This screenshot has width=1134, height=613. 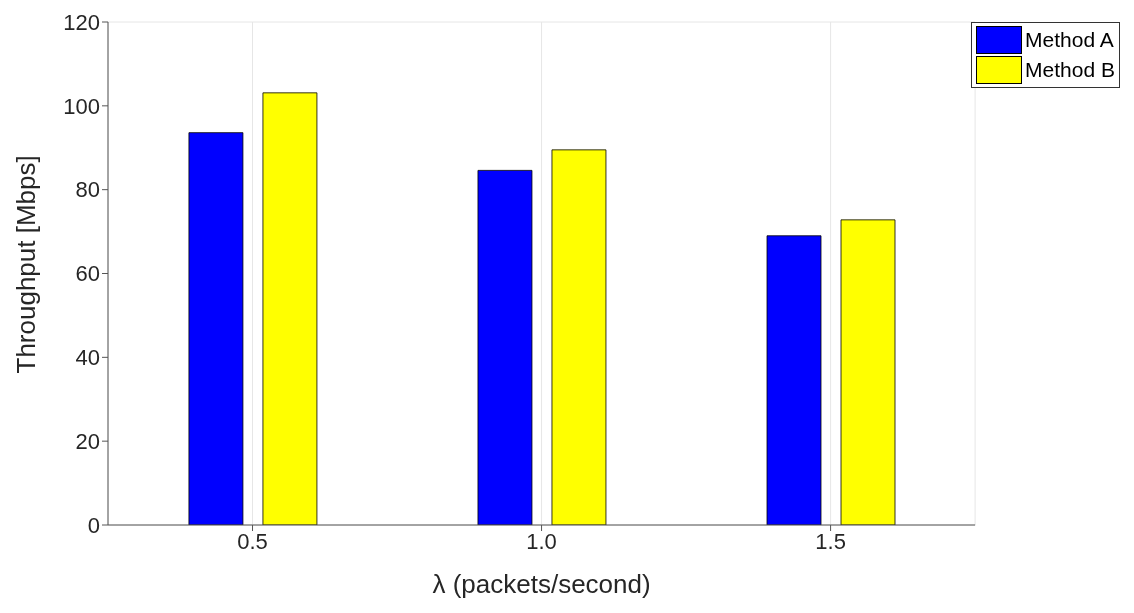 What do you see at coordinates (830, 541) in the screenshot?
I see `x-tick-label: 1.5` at bounding box center [830, 541].